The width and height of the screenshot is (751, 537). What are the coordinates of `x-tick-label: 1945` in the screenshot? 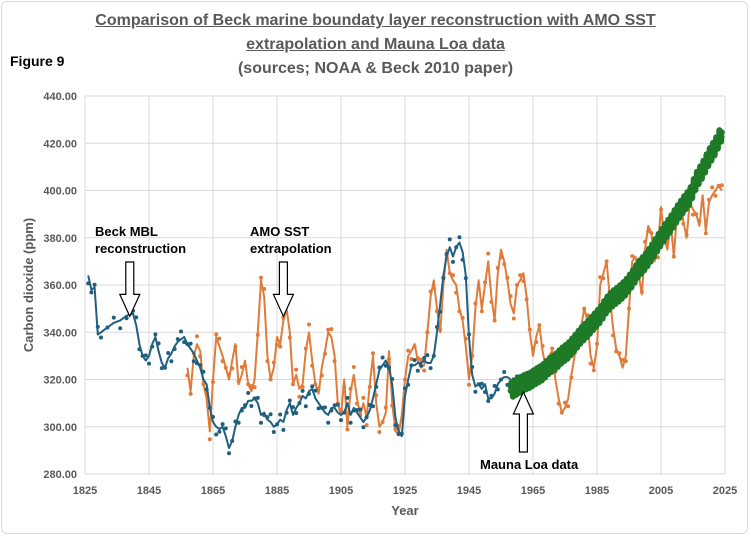 It's located at (469, 491).